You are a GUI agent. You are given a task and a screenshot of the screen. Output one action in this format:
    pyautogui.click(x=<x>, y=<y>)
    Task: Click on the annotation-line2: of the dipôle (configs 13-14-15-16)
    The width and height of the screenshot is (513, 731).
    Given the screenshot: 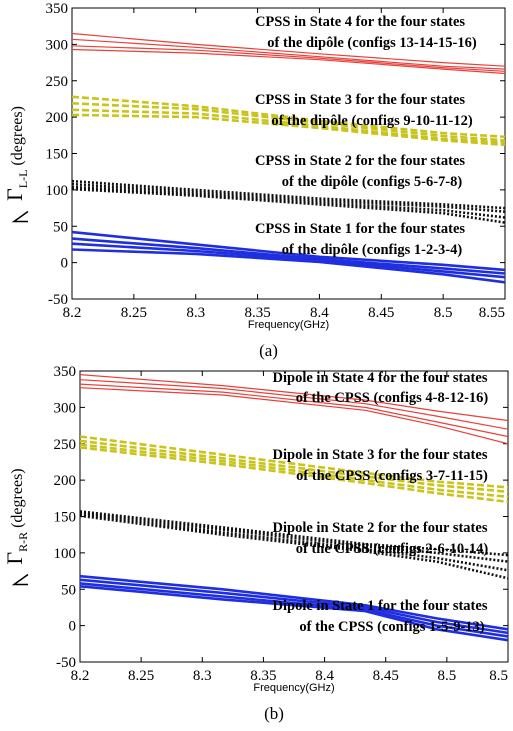 What is the action you would take?
    pyautogui.click(x=372, y=43)
    